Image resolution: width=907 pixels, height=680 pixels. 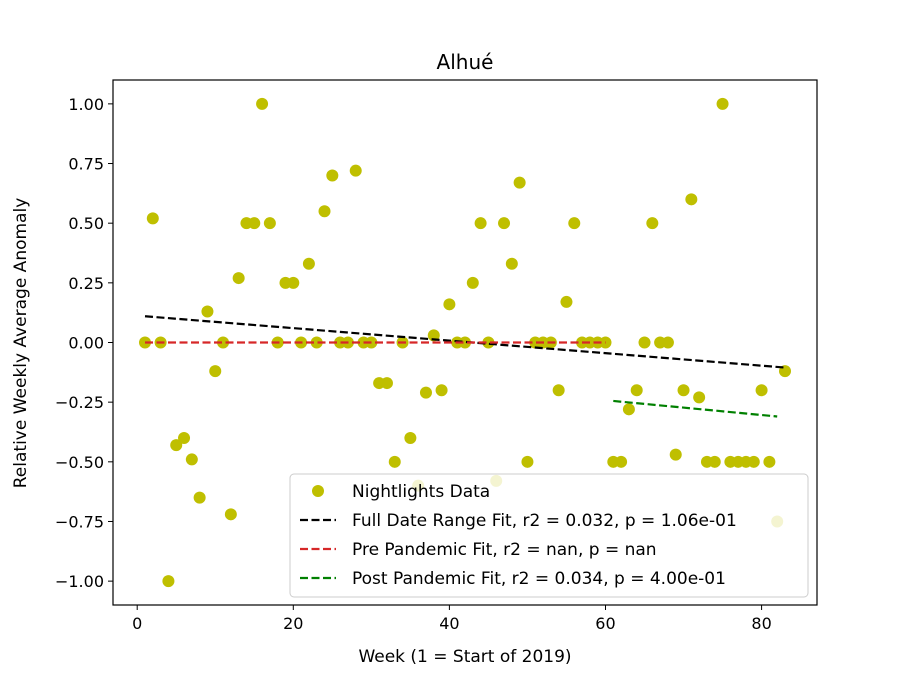 I want to click on y-tick-label: 0.50, so click(x=86, y=223).